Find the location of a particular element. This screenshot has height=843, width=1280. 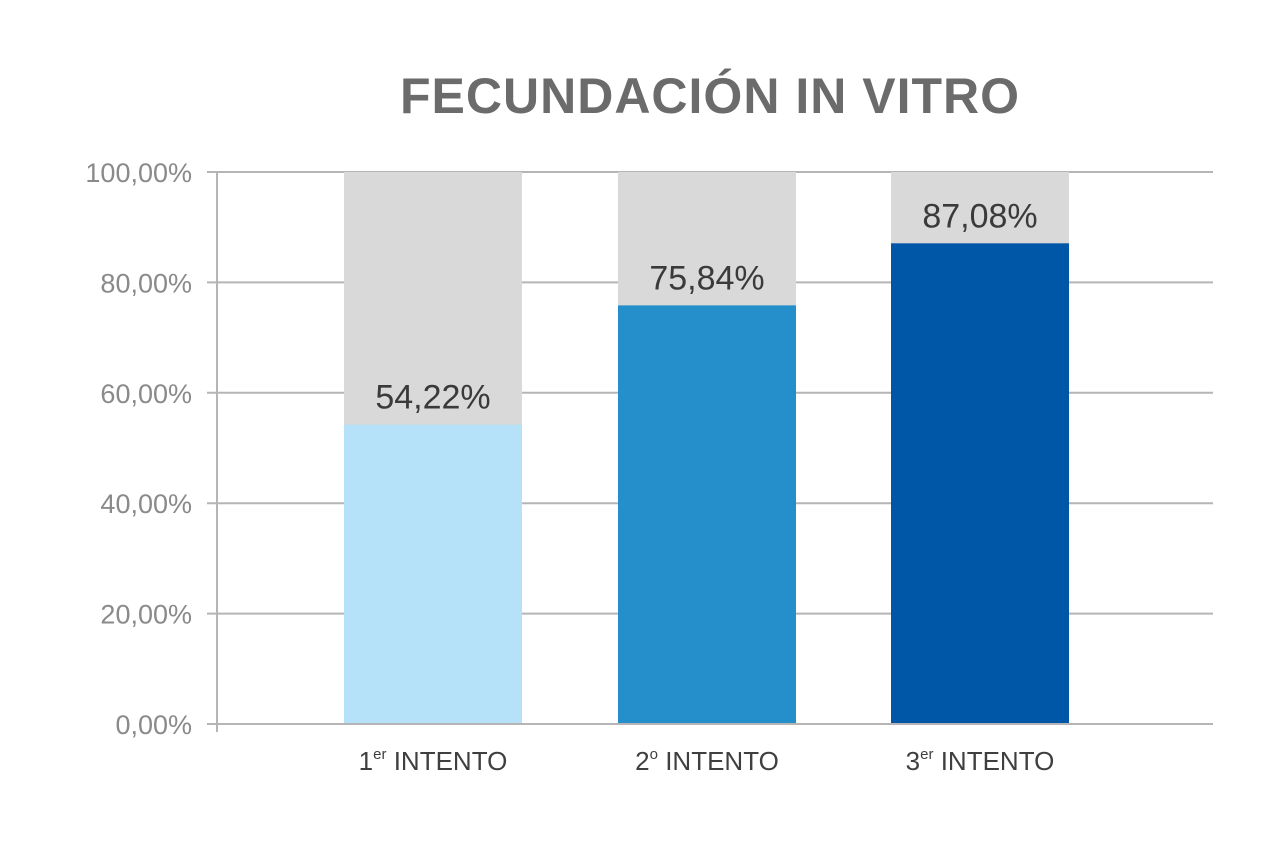

y-tick-label: 60,00% is located at coordinates (146, 394).